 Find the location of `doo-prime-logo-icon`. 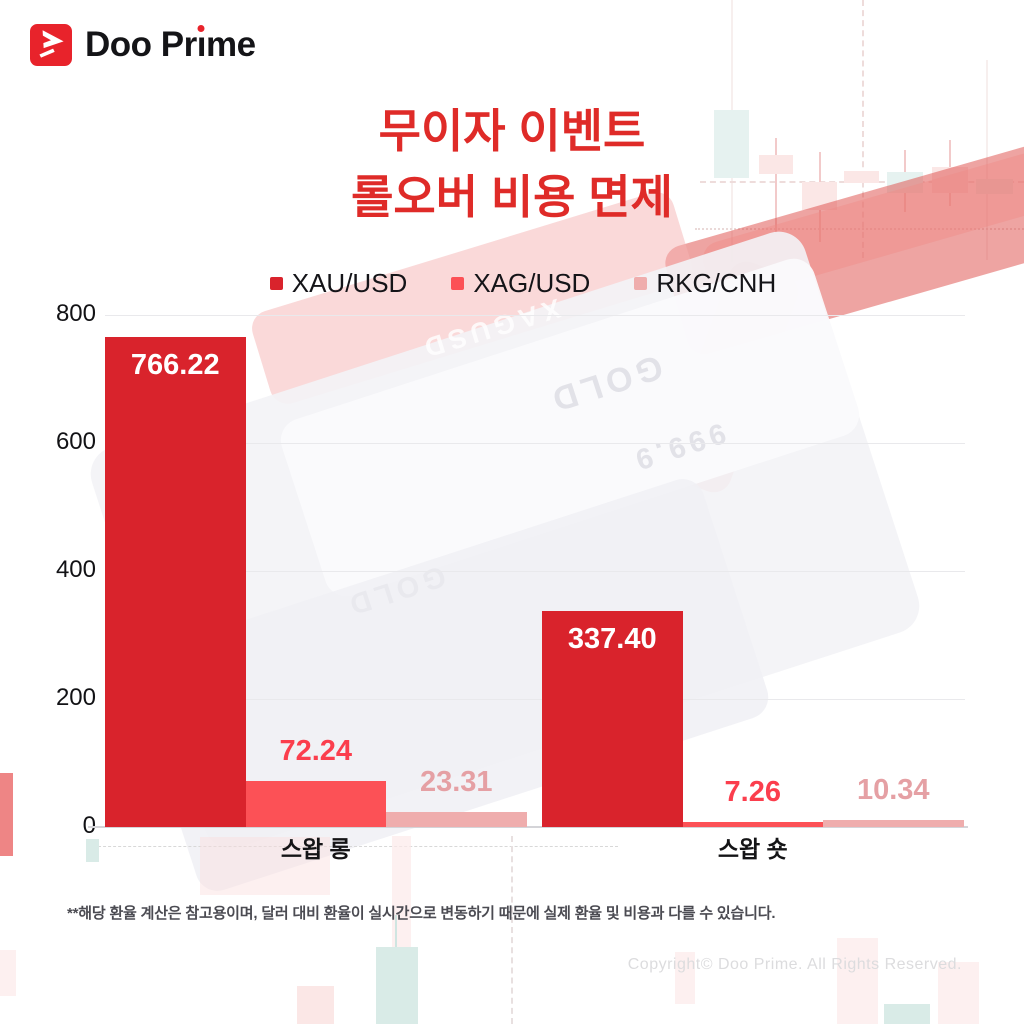

doo-prime-logo-icon is located at coordinates (51, 45).